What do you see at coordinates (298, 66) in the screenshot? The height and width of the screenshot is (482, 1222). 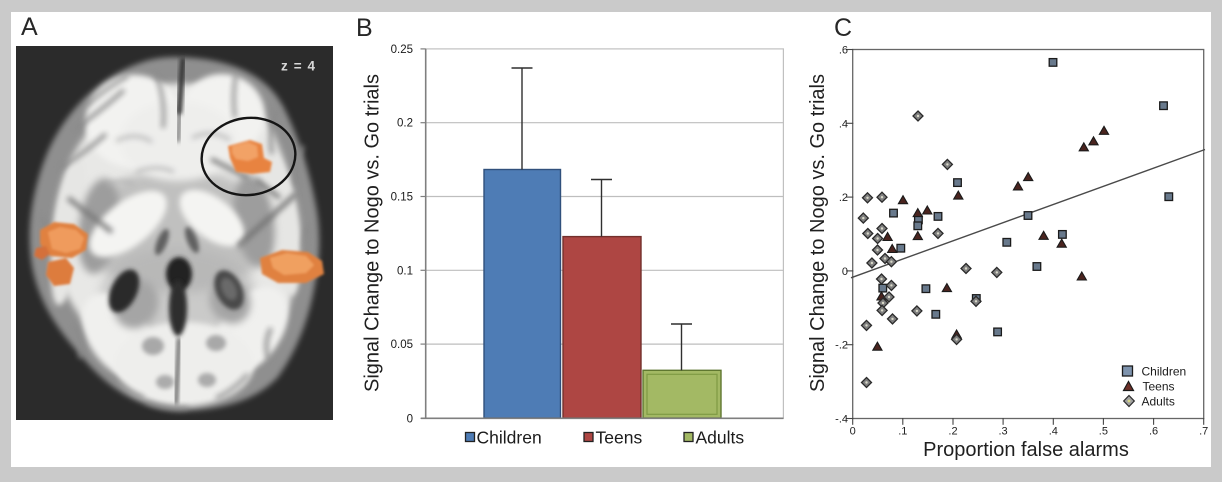 I see `svg-text: z = 4` at bounding box center [298, 66].